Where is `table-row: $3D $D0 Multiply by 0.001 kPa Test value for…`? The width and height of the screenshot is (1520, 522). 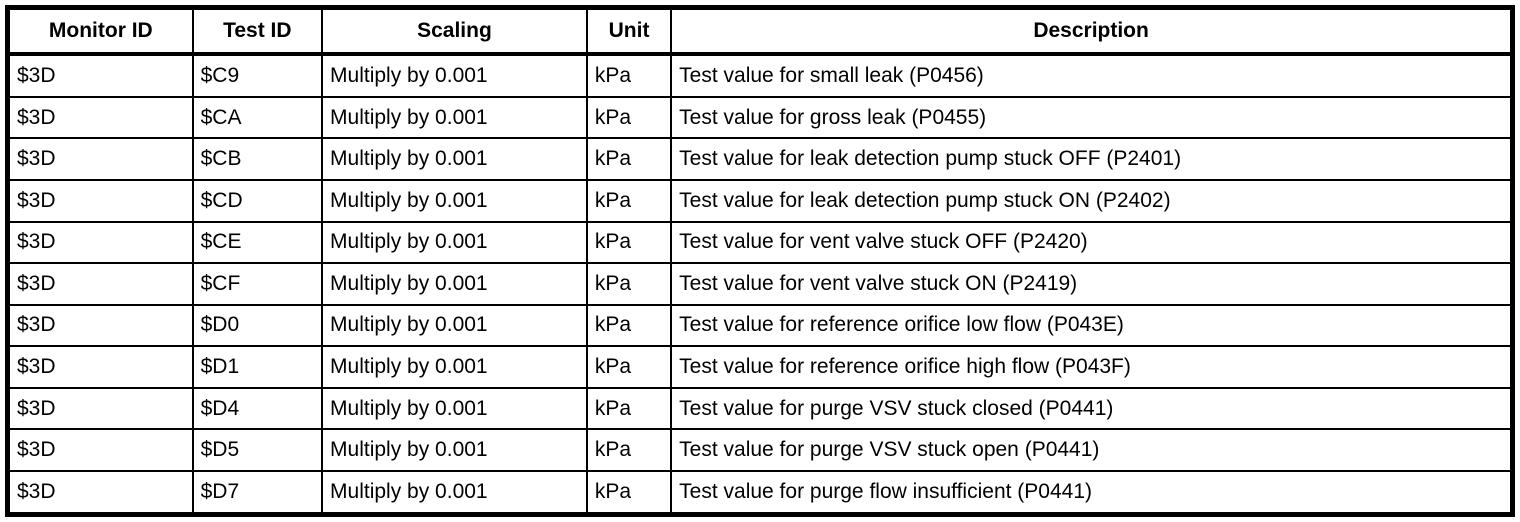
table-row: $3D $D0 Multiply by 0.001 kPa Test value for… is located at coordinates (760, 325).